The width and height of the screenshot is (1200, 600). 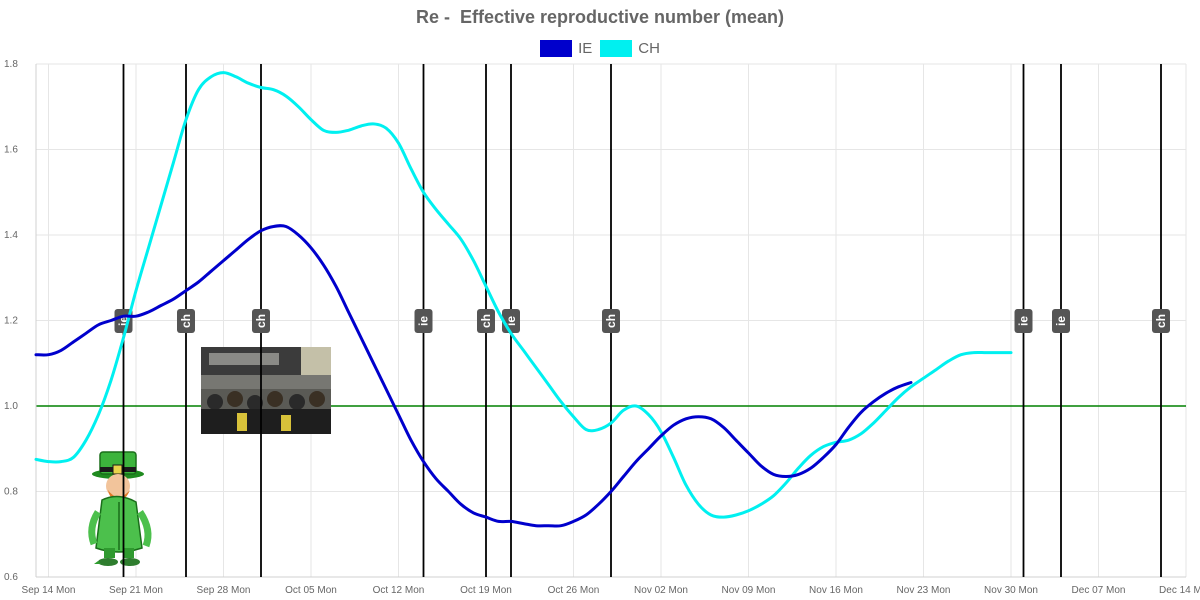 I want to click on y-tick-label: 1.4, so click(x=11, y=235).